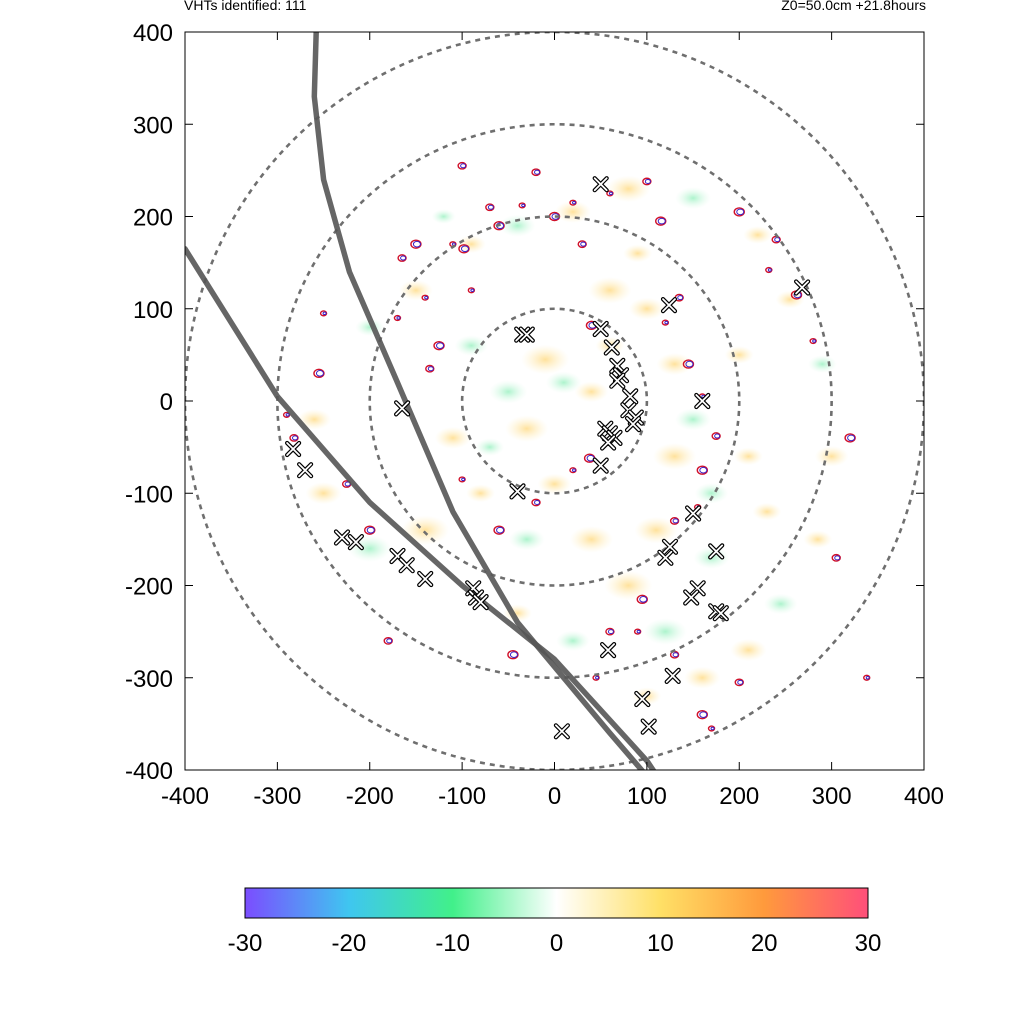 This screenshot has height=1024, width=1024. Describe the element at coordinates (556, 943) in the screenshot. I see `colorbar-tick-label: 0` at that location.